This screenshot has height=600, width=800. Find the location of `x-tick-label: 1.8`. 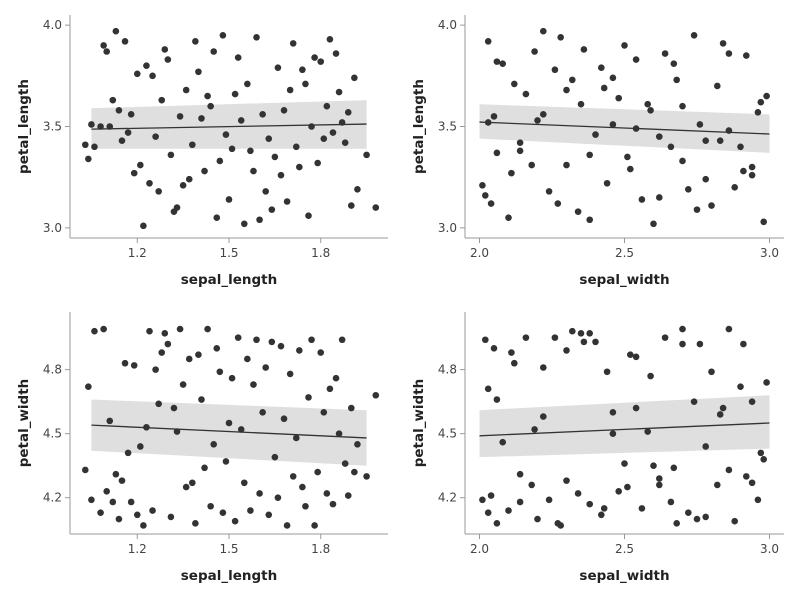

x-tick-label: 1.8 is located at coordinates (320, 253).